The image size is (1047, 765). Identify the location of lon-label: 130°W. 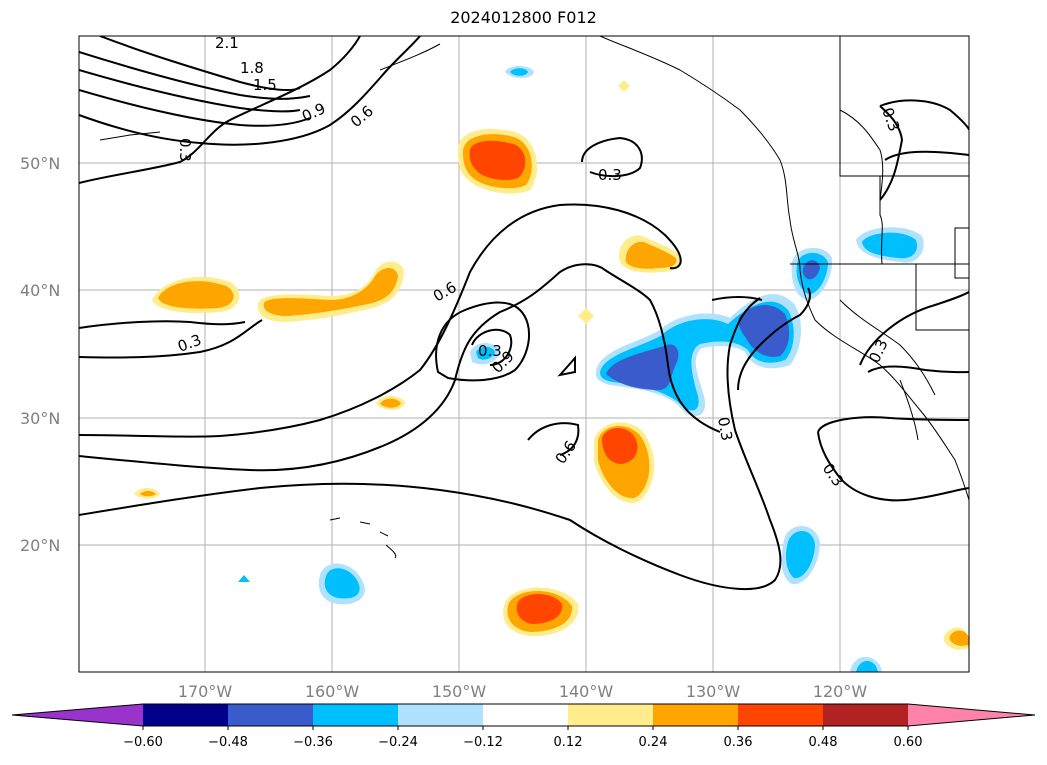
(713, 691).